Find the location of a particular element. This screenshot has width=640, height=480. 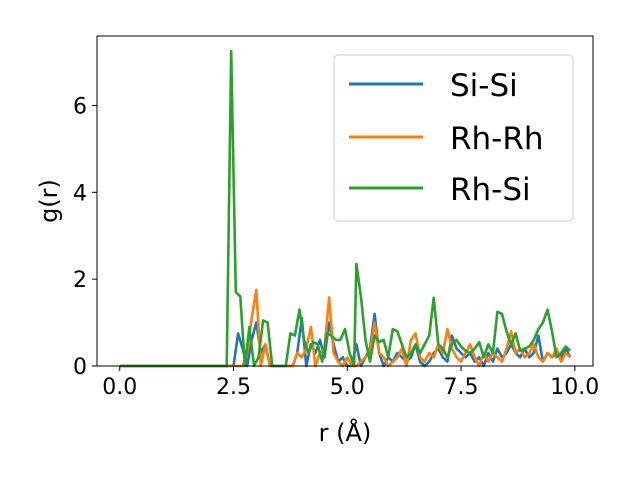

x-axis-ticks: 0.0 2.5 5.0 7.5 10.0 is located at coordinates (350, 383).